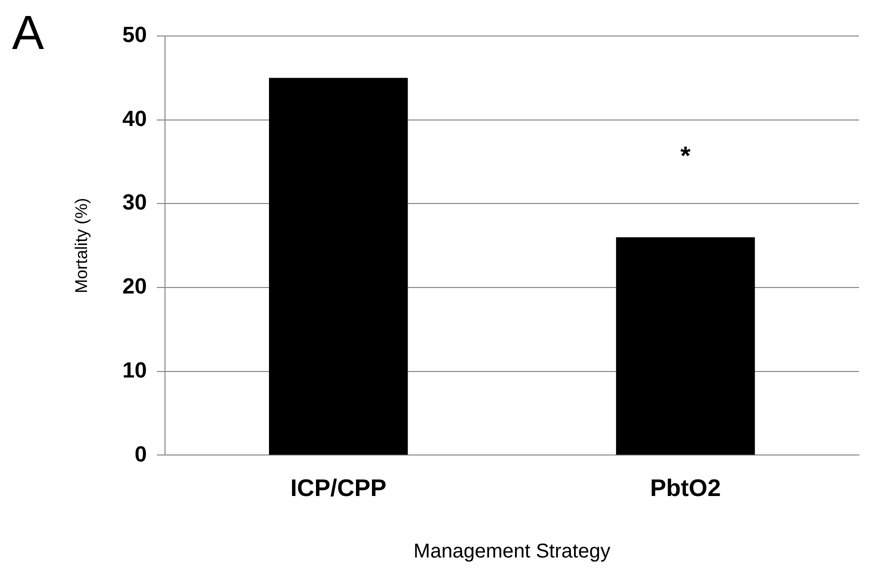 This screenshot has width=871, height=579. What do you see at coordinates (338, 488) in the screenshot?
I see `x-tick-label: ICP/CPP` at bounding box center [338, 488].